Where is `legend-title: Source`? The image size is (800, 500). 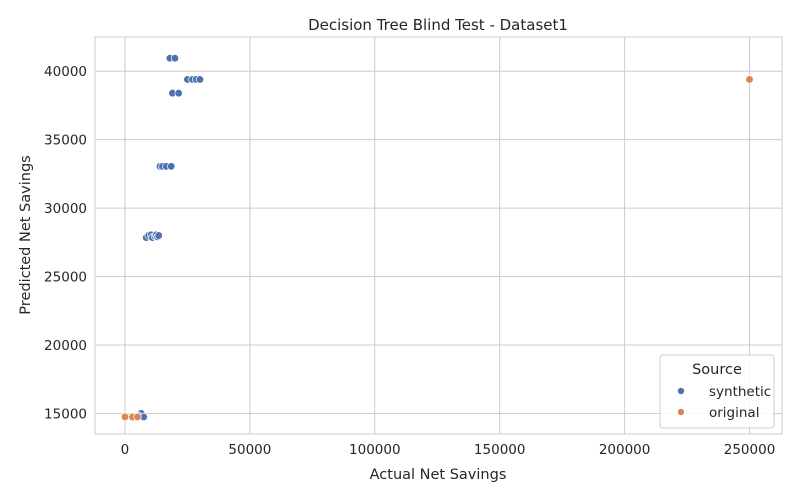 legend-title: Source is located at coordinates (717, 370).